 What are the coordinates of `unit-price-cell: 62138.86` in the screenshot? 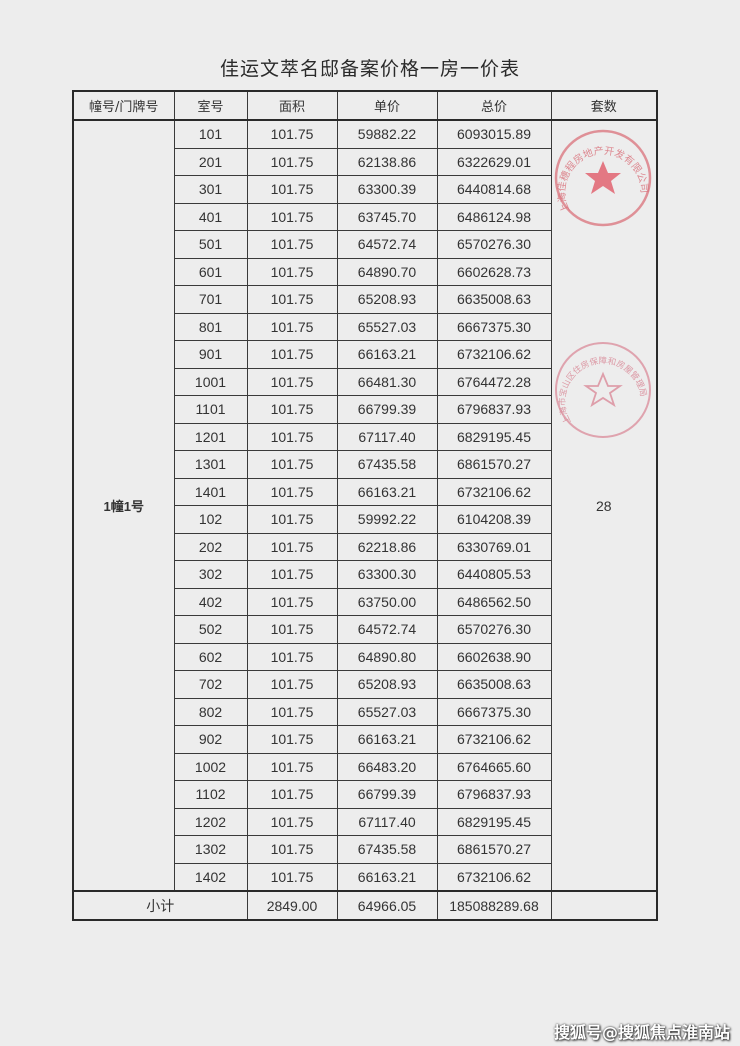 It's located at (387, 161).